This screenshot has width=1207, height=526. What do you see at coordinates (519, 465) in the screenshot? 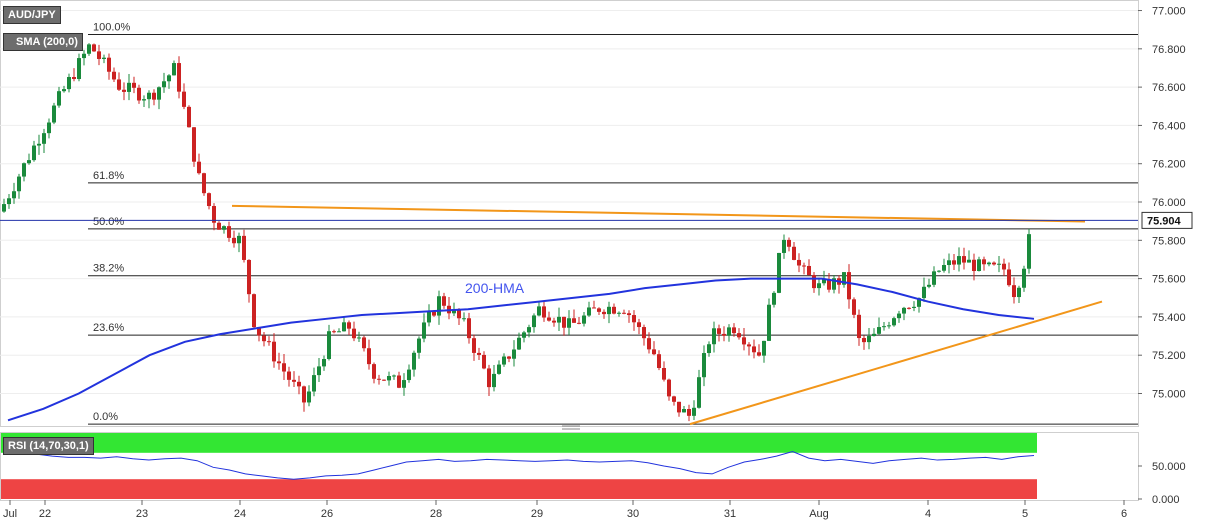
I see `rsi-line` at bounding box center [519, 465].